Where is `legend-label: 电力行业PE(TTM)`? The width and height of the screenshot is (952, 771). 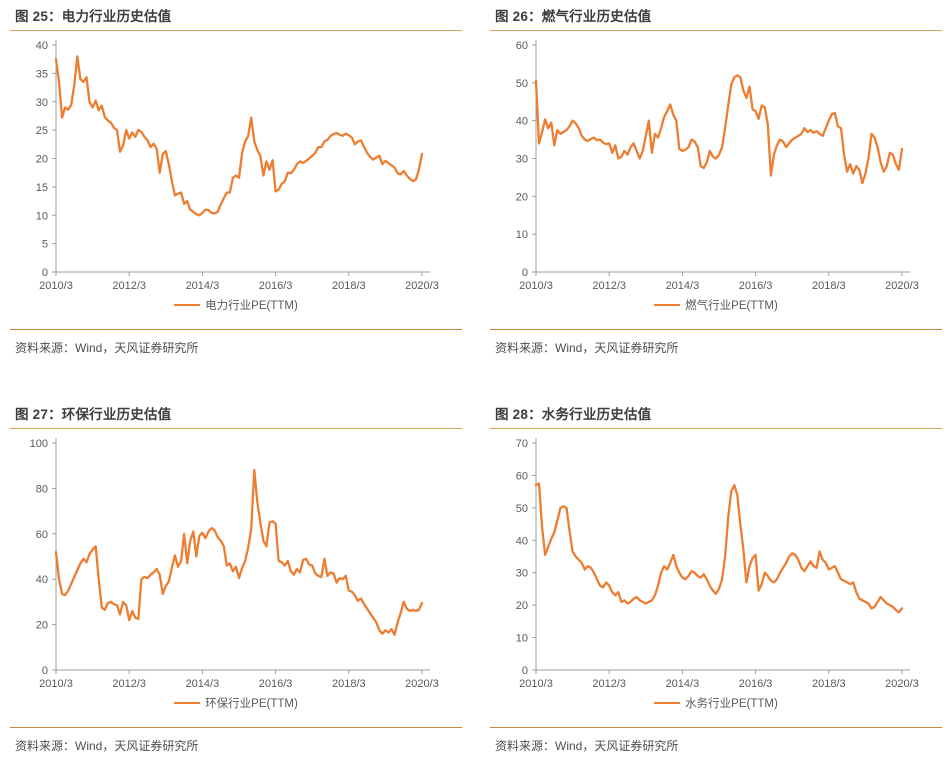 legend-label: 电力行业PE(TTM) is located at coordinates (251, 306).